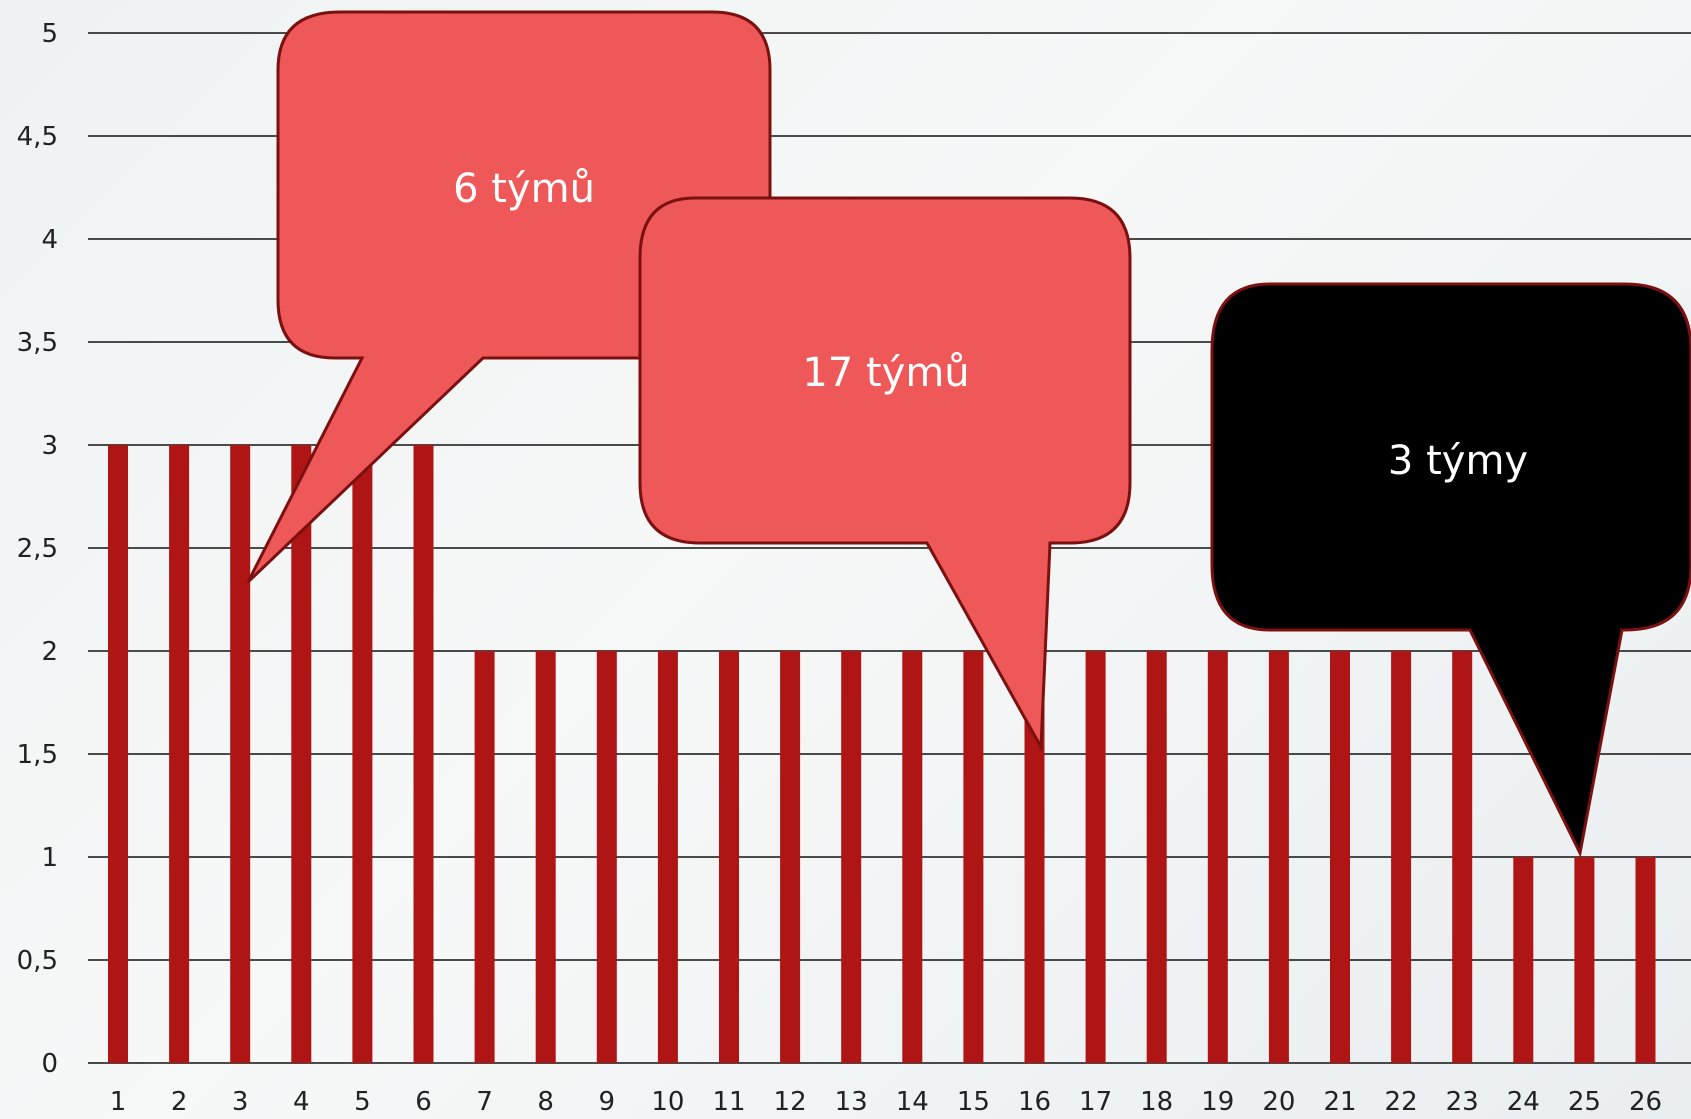 Image resolution: width=1691 pixels, height=1119 pixels. Describe the element at coordinates (362, 1102) in the screenshot. I see `x-tick-label: 5` at that location.